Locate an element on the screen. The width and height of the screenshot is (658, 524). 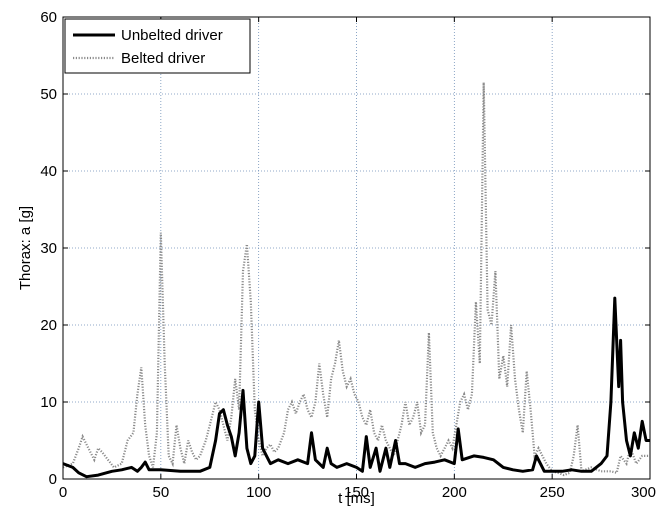
y-tick-label: 20 is located at coordinates (48, 325).